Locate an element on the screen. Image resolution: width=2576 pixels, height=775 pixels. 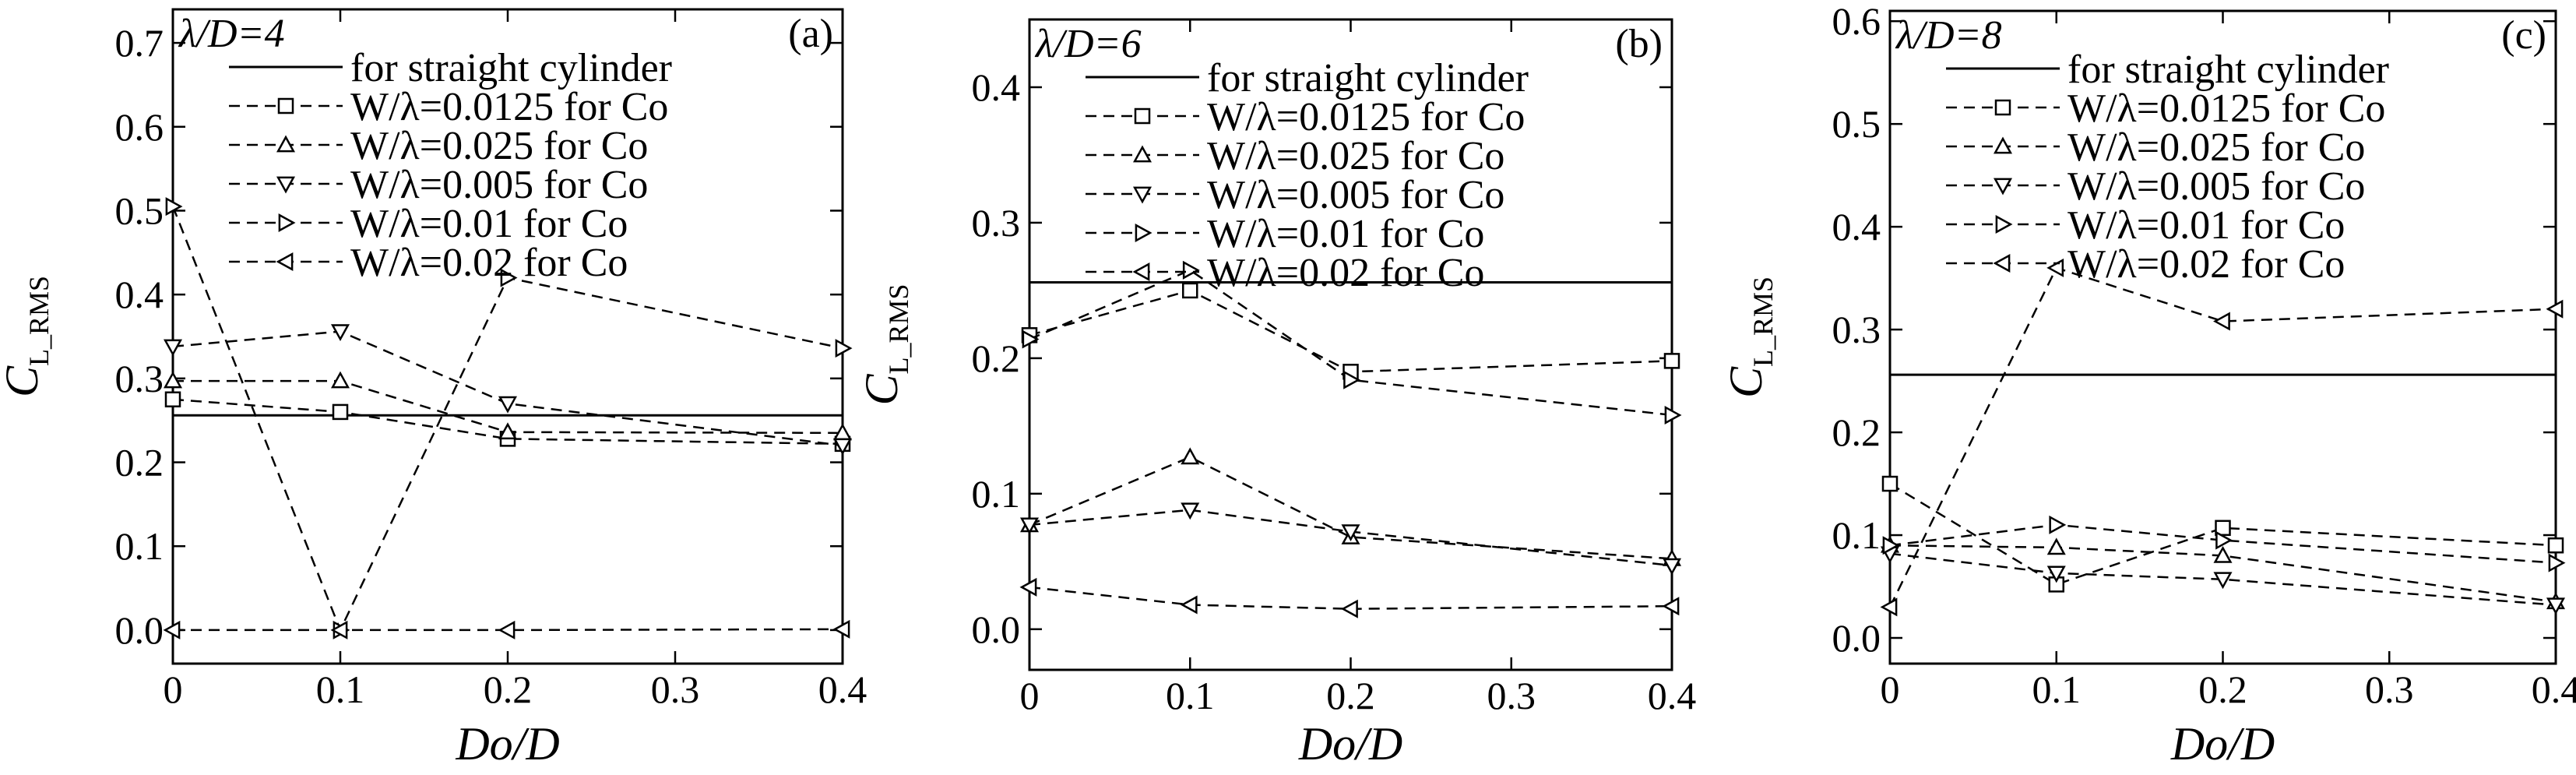
panel-letter: (c) is located at coordinates (2523, 35).